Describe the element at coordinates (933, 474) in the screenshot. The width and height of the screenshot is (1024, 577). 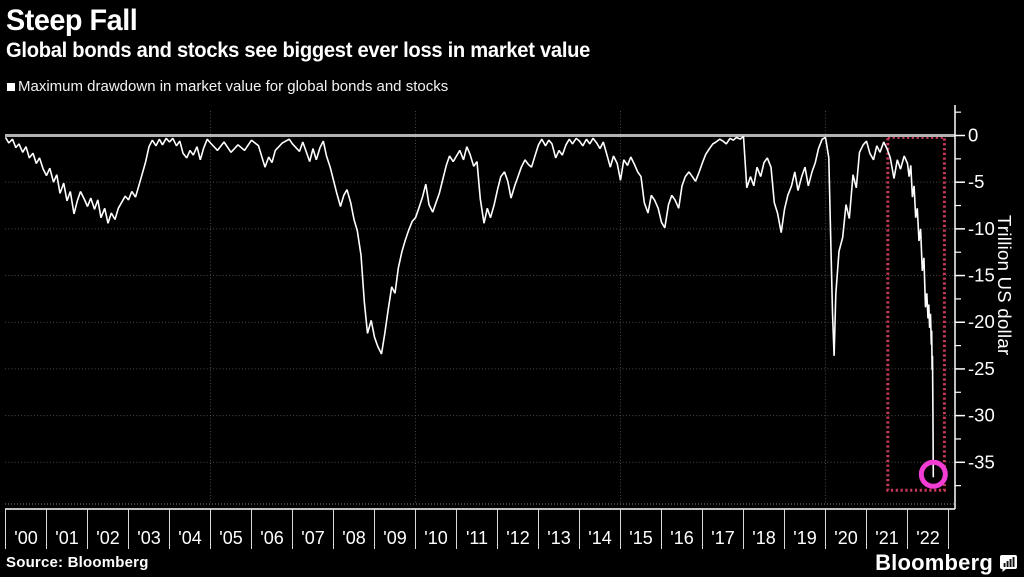
I see `highlight-circle` at that location.